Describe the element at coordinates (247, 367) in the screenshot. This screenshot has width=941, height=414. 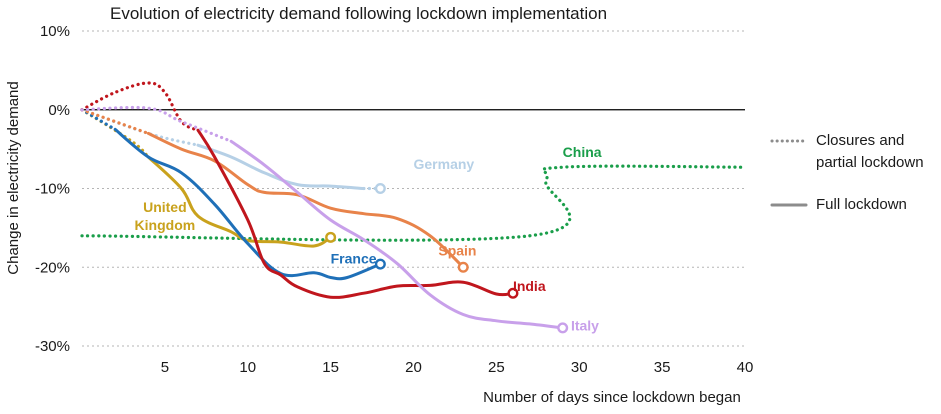
I see `x-tick-label: 10` at that location.